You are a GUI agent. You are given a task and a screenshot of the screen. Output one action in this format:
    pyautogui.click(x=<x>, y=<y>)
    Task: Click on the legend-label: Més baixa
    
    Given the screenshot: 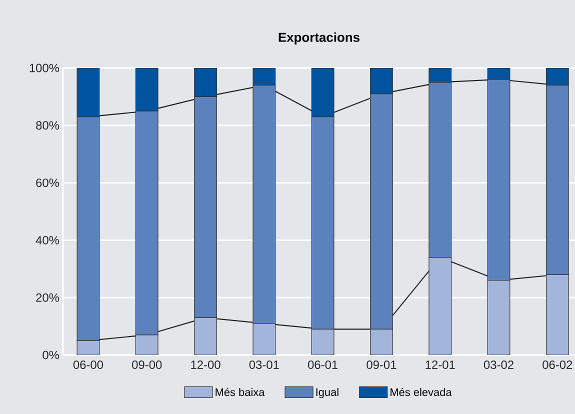 What is the action you would take?
    pyautogui.click(x=240, y=392)
    